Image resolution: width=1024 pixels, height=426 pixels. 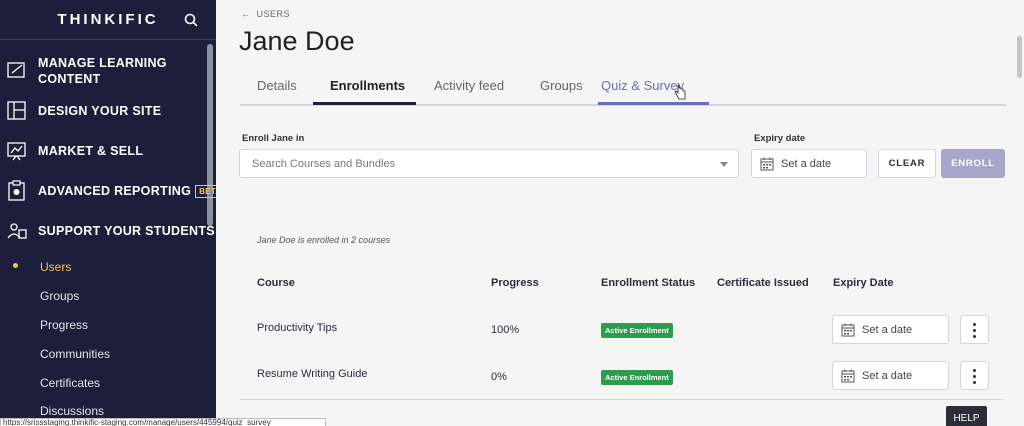 I want to click on brand-bar: THINKIFIC, so click(x=108, y=20).